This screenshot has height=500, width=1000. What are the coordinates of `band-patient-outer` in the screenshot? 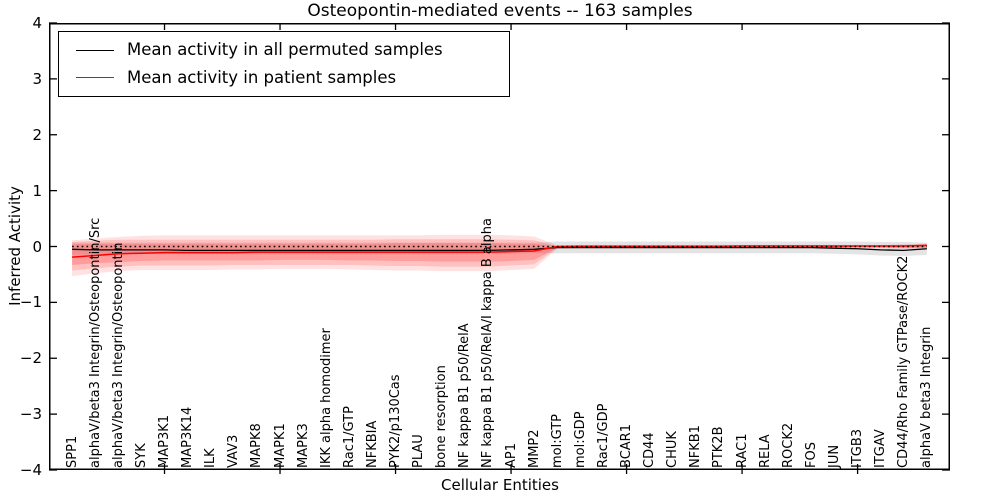 It's located at (499, 255).